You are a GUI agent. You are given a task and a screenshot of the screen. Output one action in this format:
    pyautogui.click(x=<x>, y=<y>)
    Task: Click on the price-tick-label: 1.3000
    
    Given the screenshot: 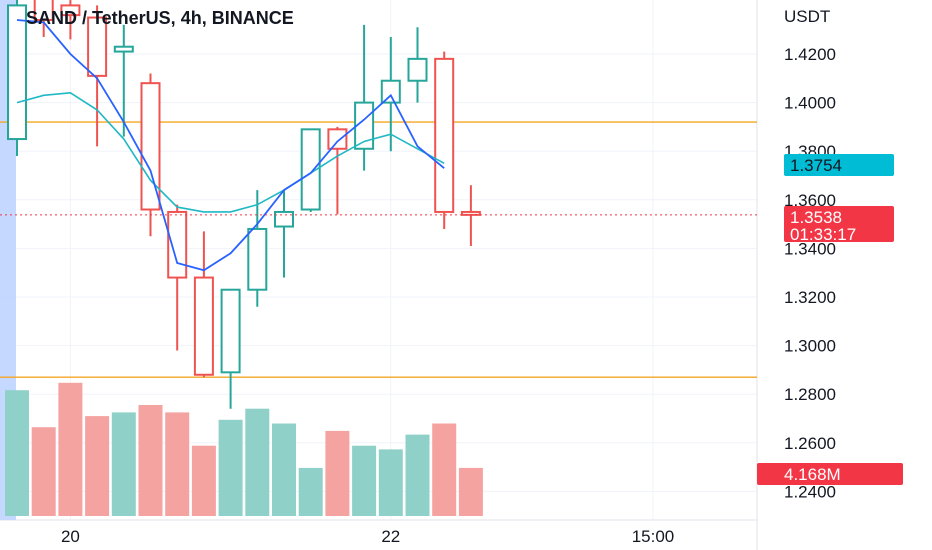 What is the action you would take?
    pyautogui.click(x=810, y=346)
    